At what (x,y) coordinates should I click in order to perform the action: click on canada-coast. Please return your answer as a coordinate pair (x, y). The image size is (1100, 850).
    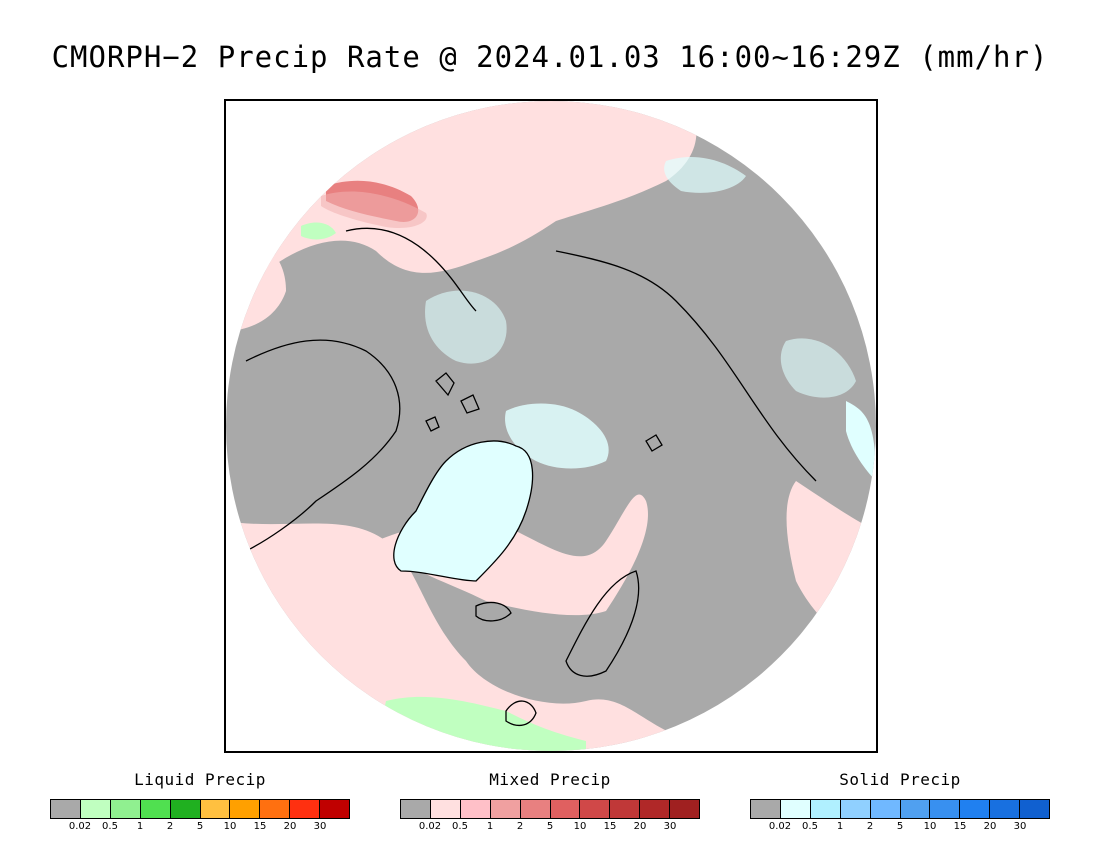
    Looking at the image, I should click on (323, 445).